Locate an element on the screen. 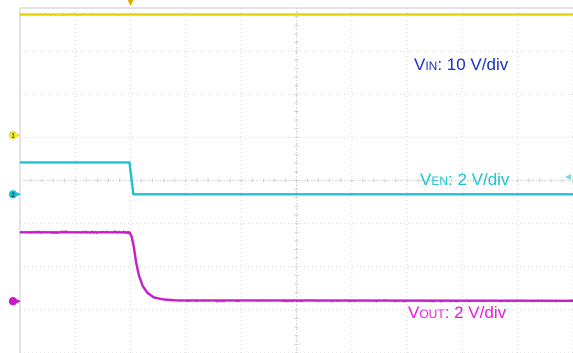 The width and height of the screenshot is (573, 353). ground-arrow-vin is located at coordinates (19, 135).